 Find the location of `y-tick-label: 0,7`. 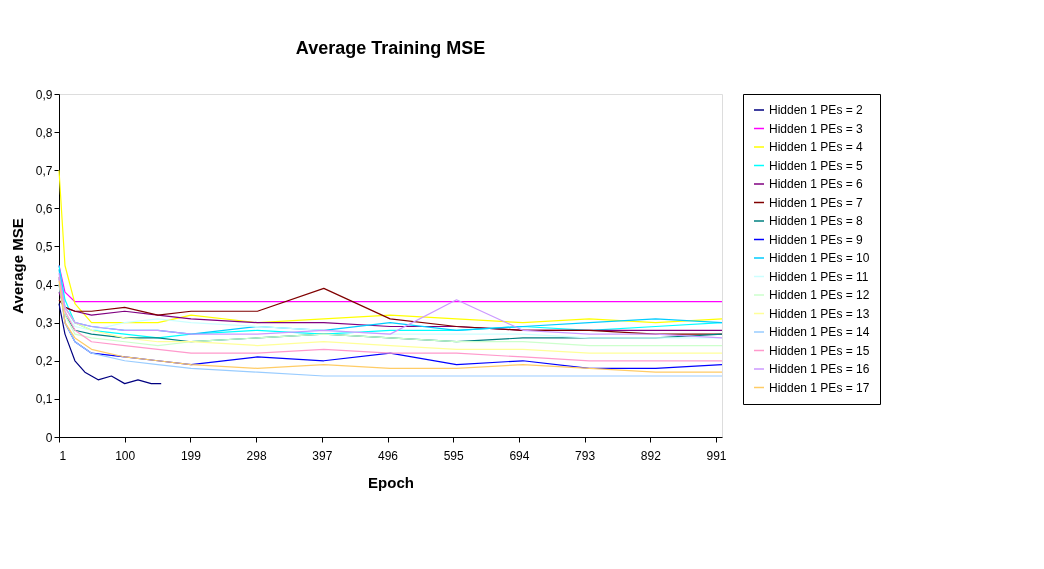

y-tick-label: 0,7 is located at coordinates (44, 170).